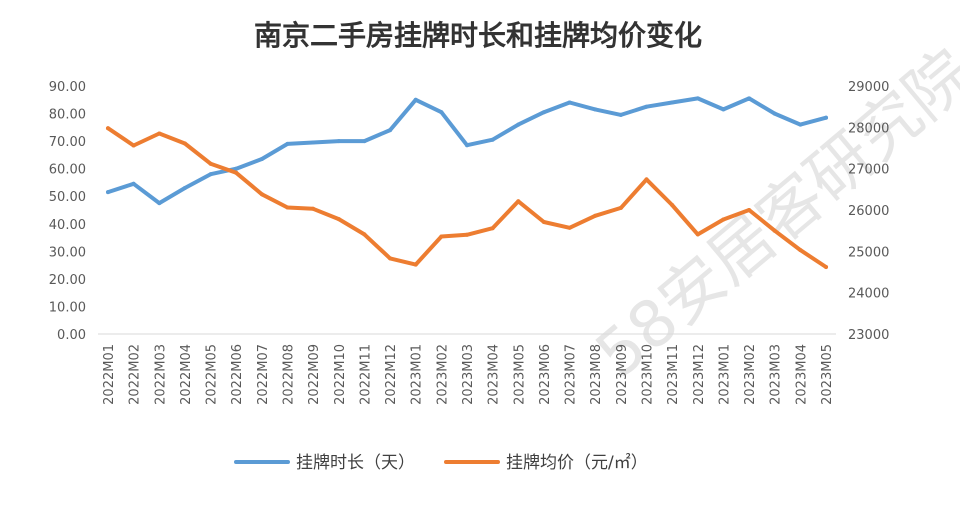  I want to click on left-axis-tick-label: 60.00, so click(67, 170).